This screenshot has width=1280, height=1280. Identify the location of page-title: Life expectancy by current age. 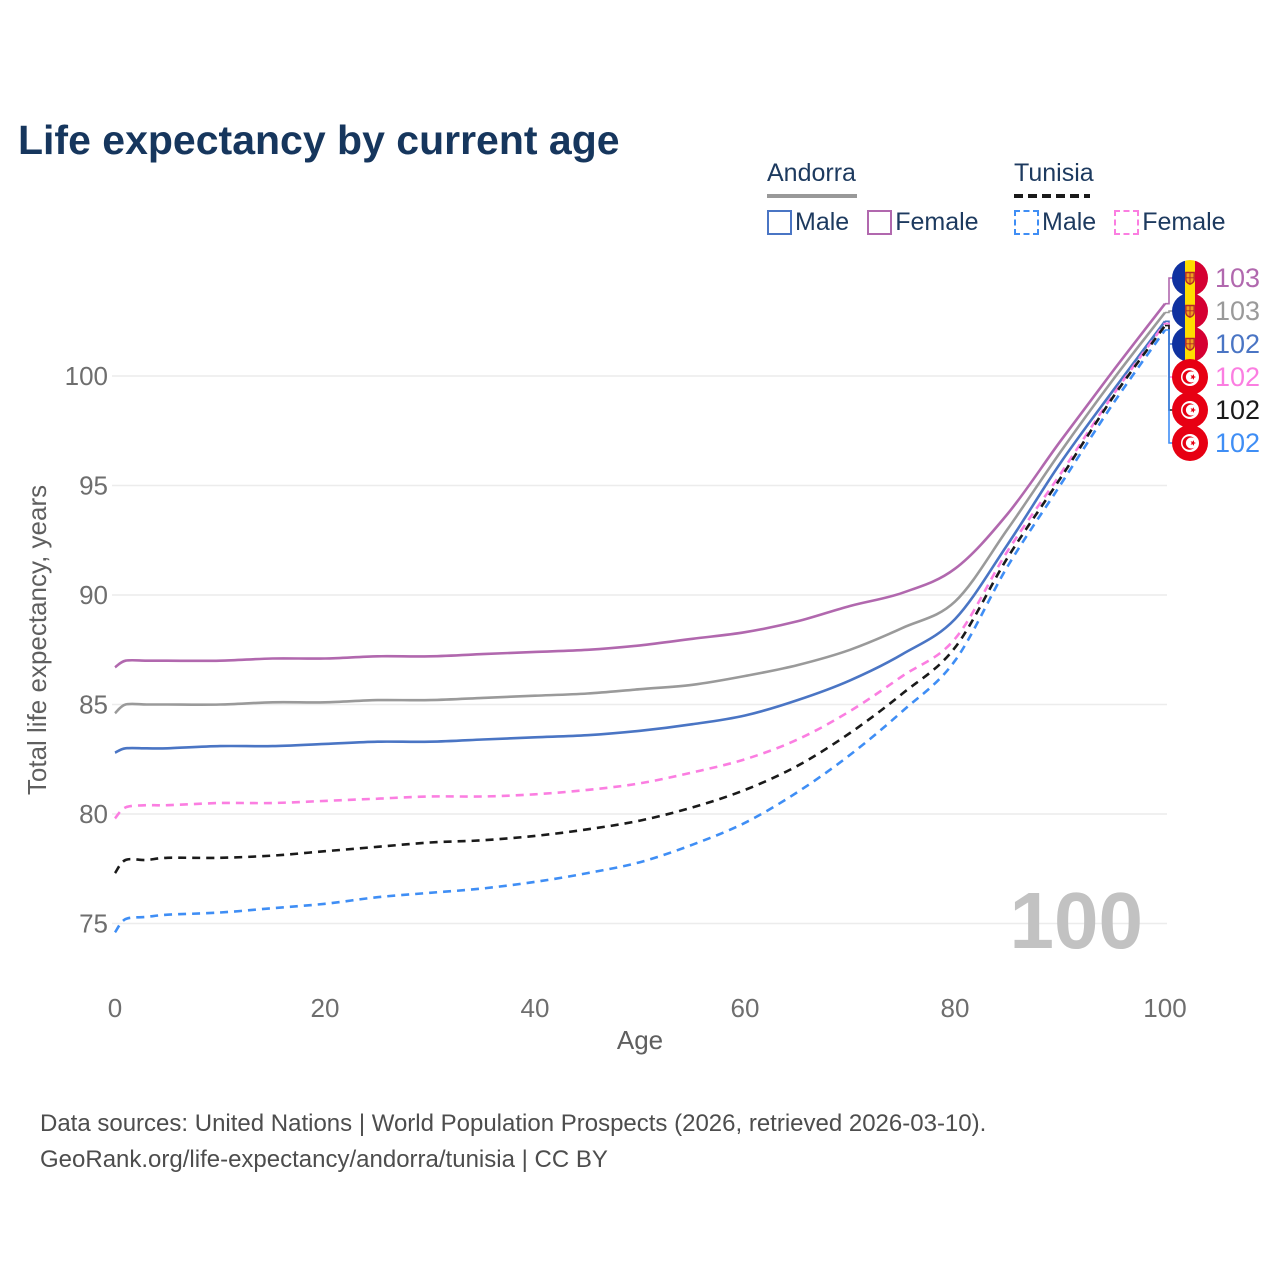
(319, 140).